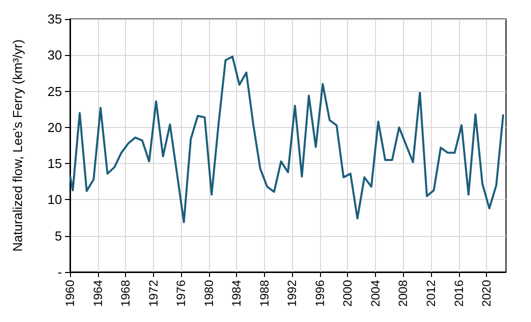 Image resolution: width=531 pixels, height=322 pixels. I want to click on x-tick-label: 2000, so click(347, 293).